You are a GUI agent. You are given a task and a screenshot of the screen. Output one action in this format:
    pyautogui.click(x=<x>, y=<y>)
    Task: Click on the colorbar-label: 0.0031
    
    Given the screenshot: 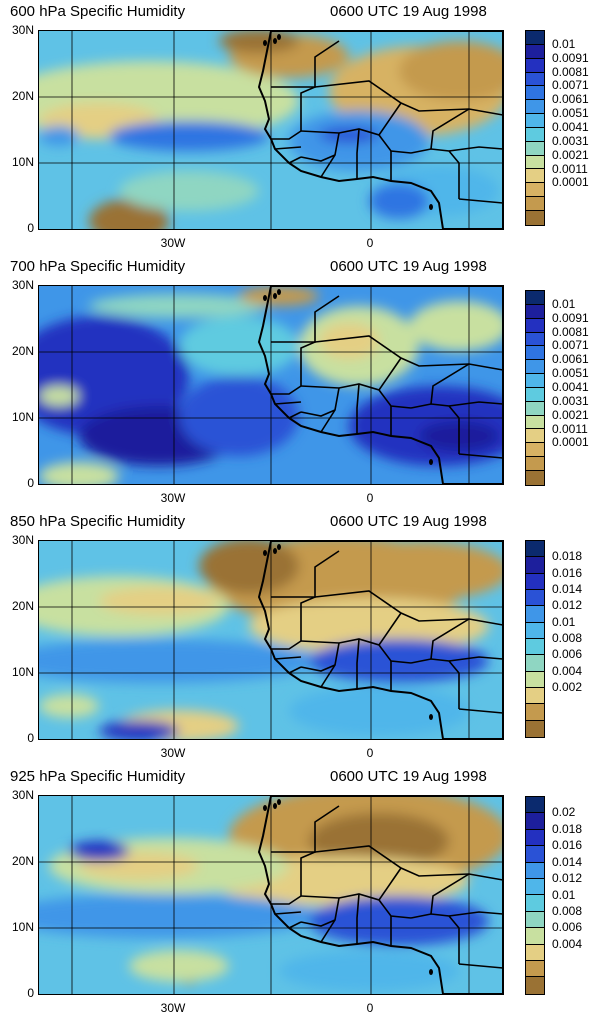 What is the action you would take?
    pyautogui.click(x=570, y=140)
    